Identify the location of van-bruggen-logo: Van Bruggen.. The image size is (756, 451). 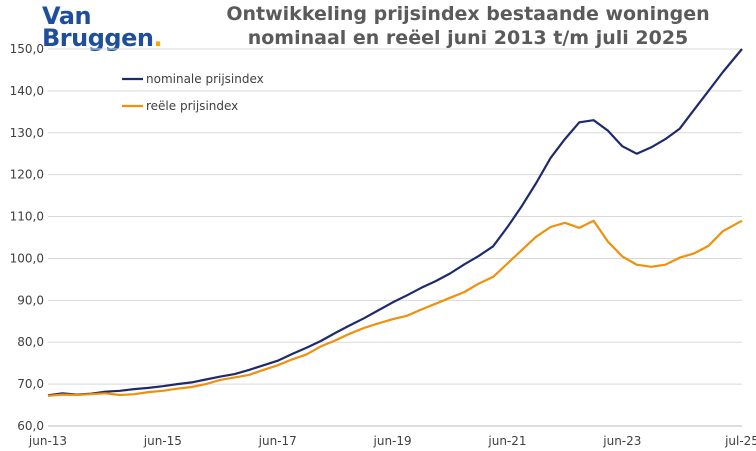
(112, 27).